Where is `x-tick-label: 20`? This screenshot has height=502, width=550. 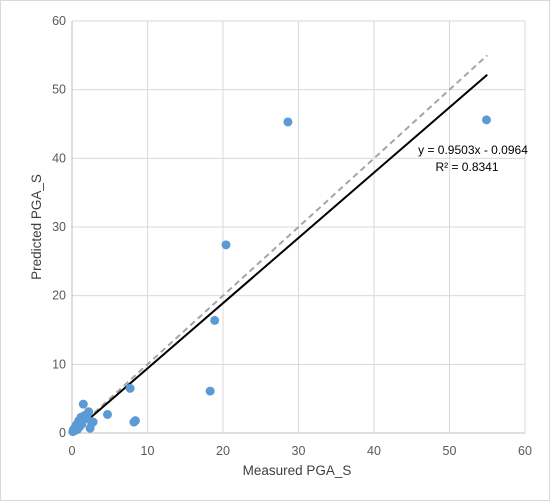 x-tick-label: 20 is located at coordinates (223, 451).